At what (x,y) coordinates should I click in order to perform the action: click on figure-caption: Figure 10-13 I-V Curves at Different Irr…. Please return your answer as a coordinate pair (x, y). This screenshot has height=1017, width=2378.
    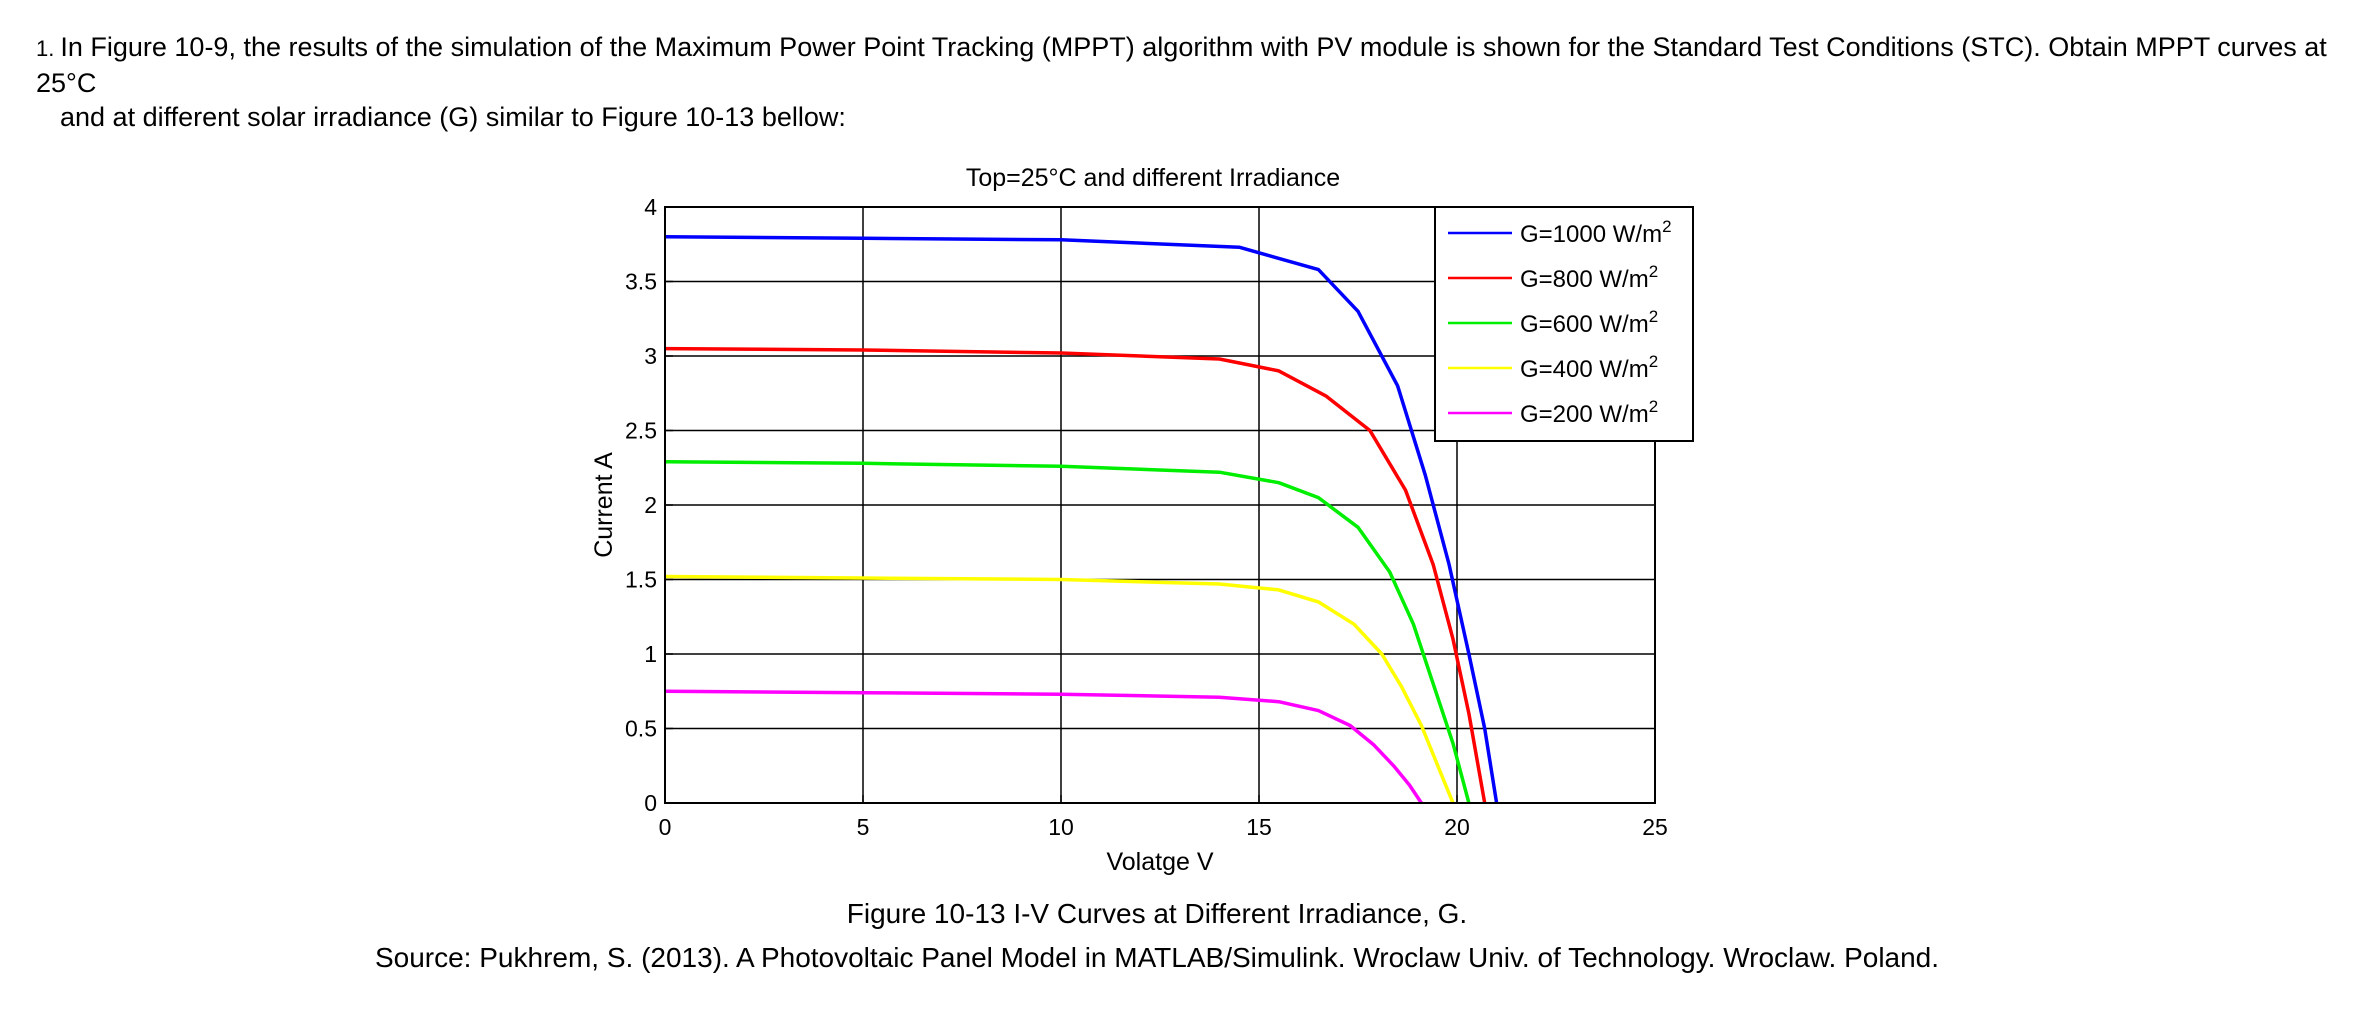
    Looking at the image, I should click on (1157, 913).